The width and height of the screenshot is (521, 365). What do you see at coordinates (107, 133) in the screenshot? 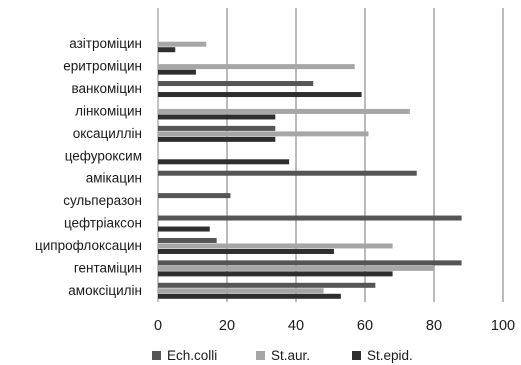
I see `category-label: оксациллін` at bounding box center [107, 133].